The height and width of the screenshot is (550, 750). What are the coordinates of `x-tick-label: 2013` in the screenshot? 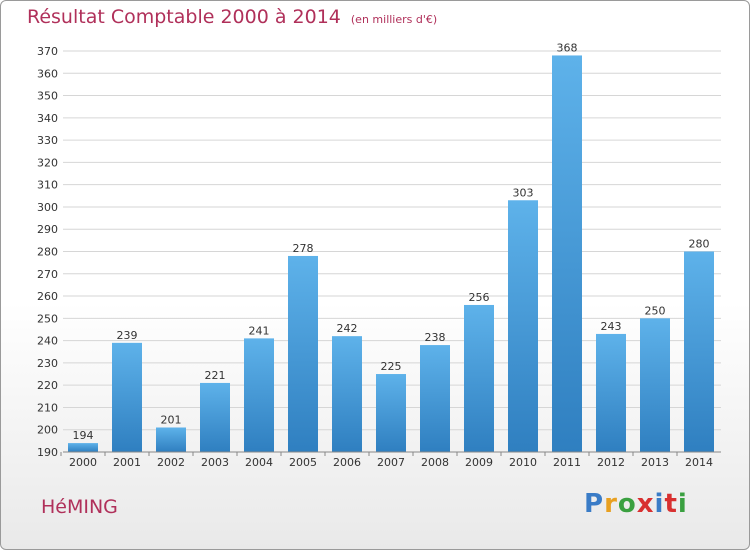 It's located at (655, 462).